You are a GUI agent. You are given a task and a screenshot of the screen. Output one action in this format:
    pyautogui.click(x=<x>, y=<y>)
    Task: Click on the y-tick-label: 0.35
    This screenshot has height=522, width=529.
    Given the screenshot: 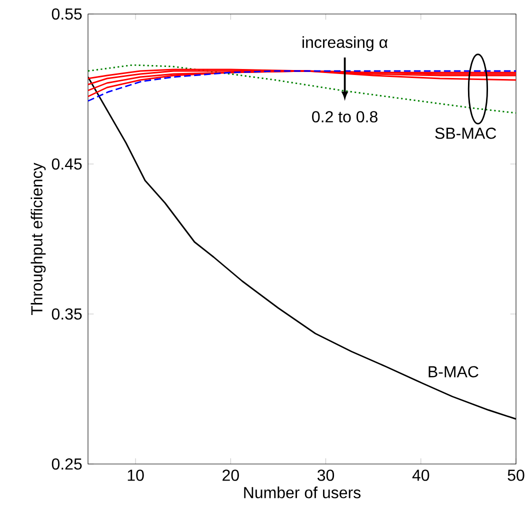 What is the action you would take?
    pyautogui.click(x=67, y=314)
    